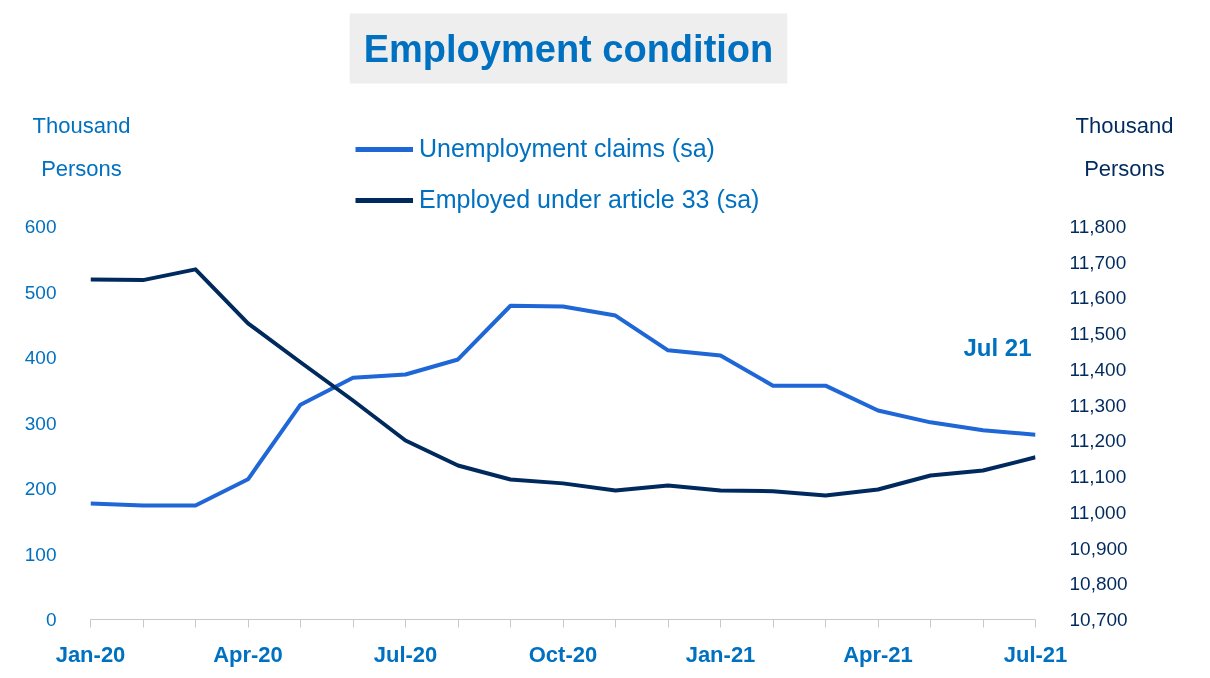 The height and width of the screenshot is (678, 1210). What do you see at coordinates (1098, 619) in the screenshot?
I see `y2-tick-label: 10,700` at bounding box center [1098, 619].